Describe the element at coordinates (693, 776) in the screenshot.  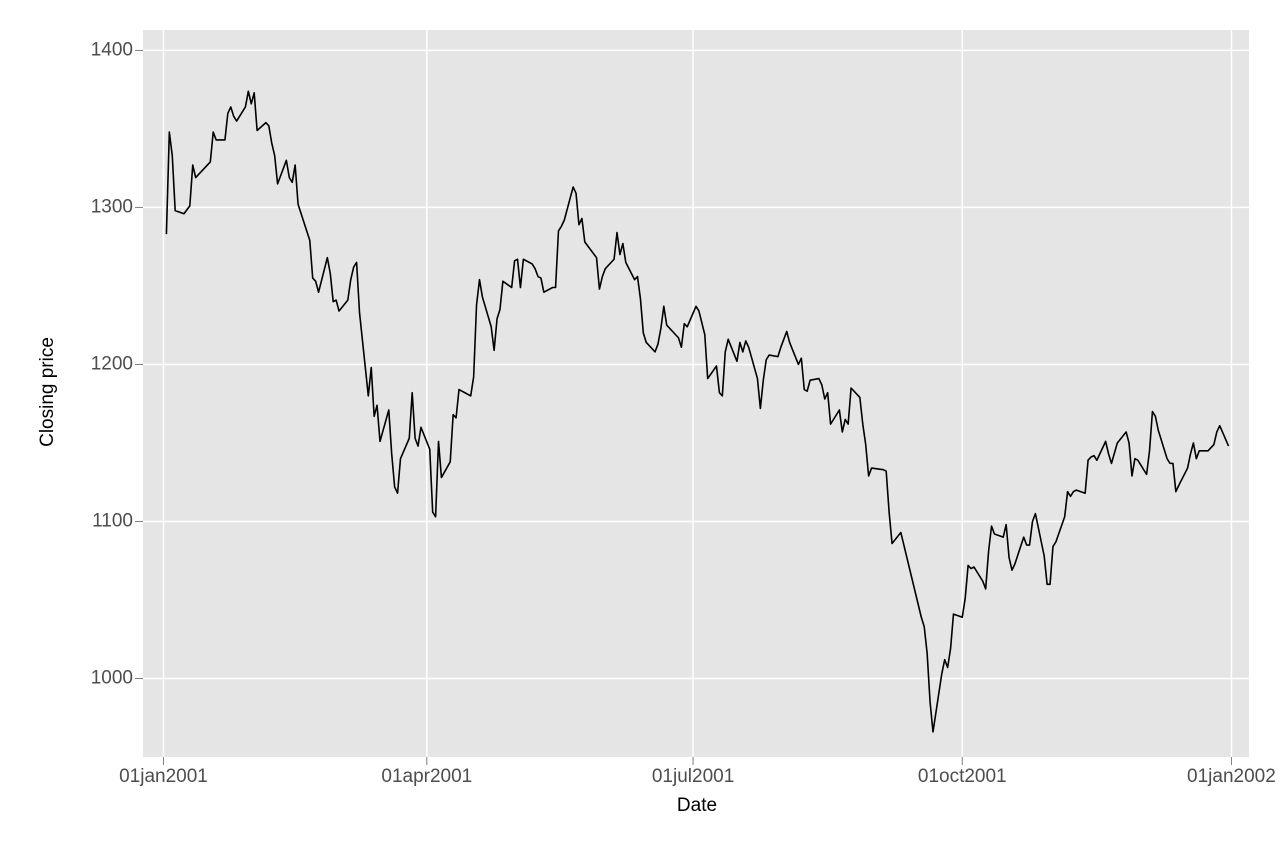
I see `x-tick-label: 01jul2001` at that location.